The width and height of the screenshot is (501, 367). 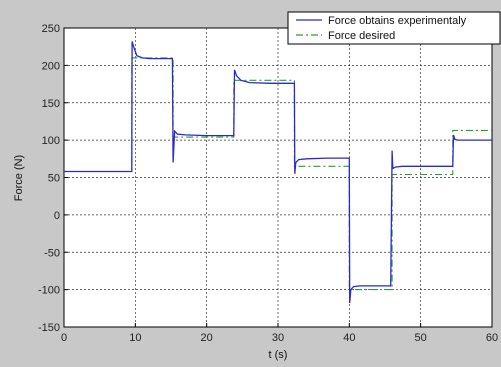 I want to click on y-tick-label: -100, so click(x=49, y=291).